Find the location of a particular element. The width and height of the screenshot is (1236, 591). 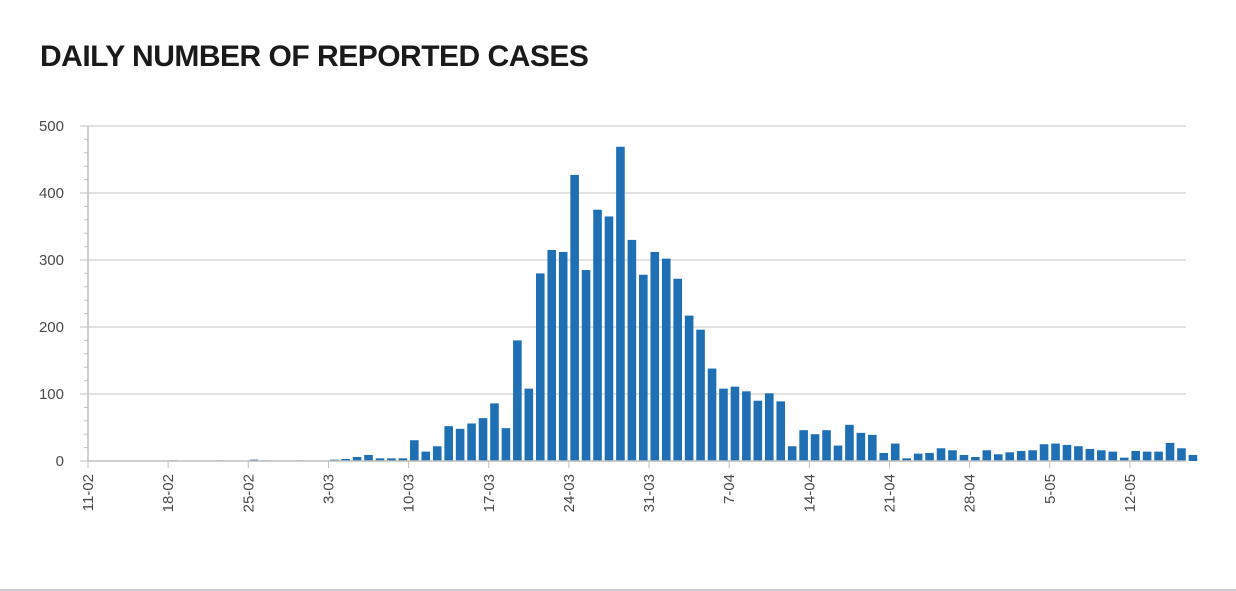

x-tick-label: 17-03 is located at coordinates (489, 493).